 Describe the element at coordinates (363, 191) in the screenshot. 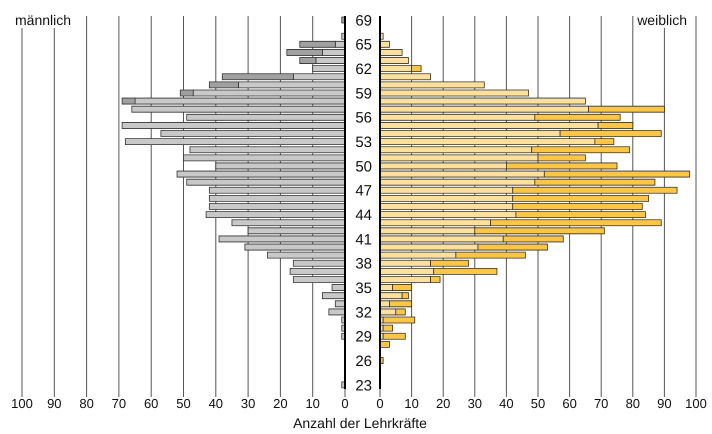

I see `y-tick-label: 47` at that location.